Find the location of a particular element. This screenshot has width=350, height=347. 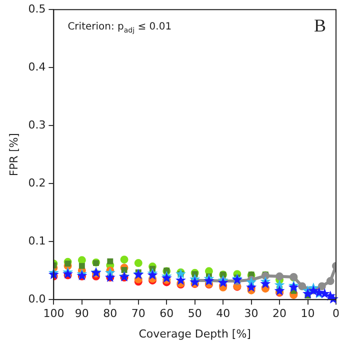

y-tick-label: 0.4 is located at coordinates (37, 67).